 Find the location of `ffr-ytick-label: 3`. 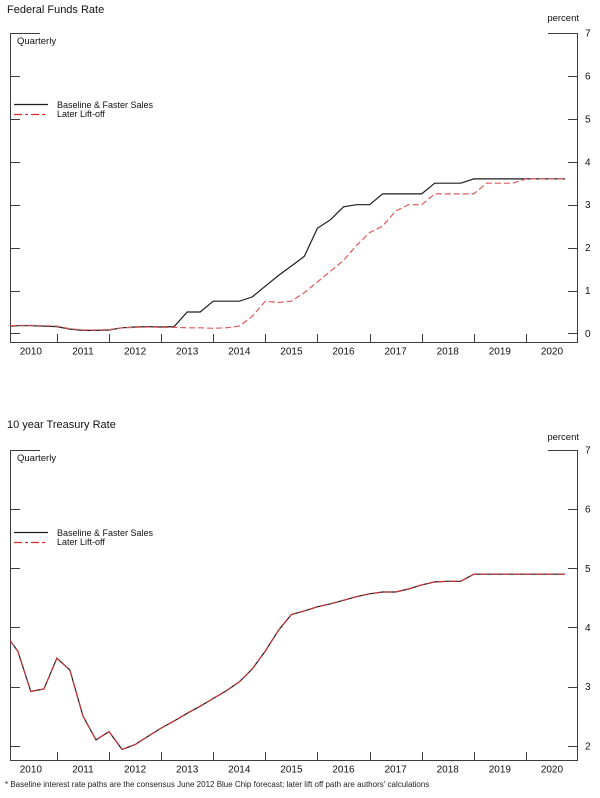

ffr-ytick-label: 3 is located at coordinates (588, 205).